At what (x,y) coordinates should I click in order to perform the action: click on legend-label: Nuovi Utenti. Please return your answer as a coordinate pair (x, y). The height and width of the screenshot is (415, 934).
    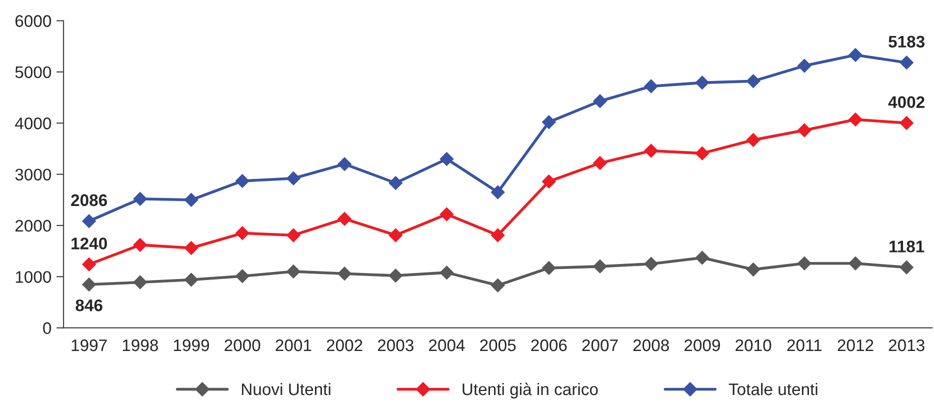
    Looking at the image, I should click on (286, 389).